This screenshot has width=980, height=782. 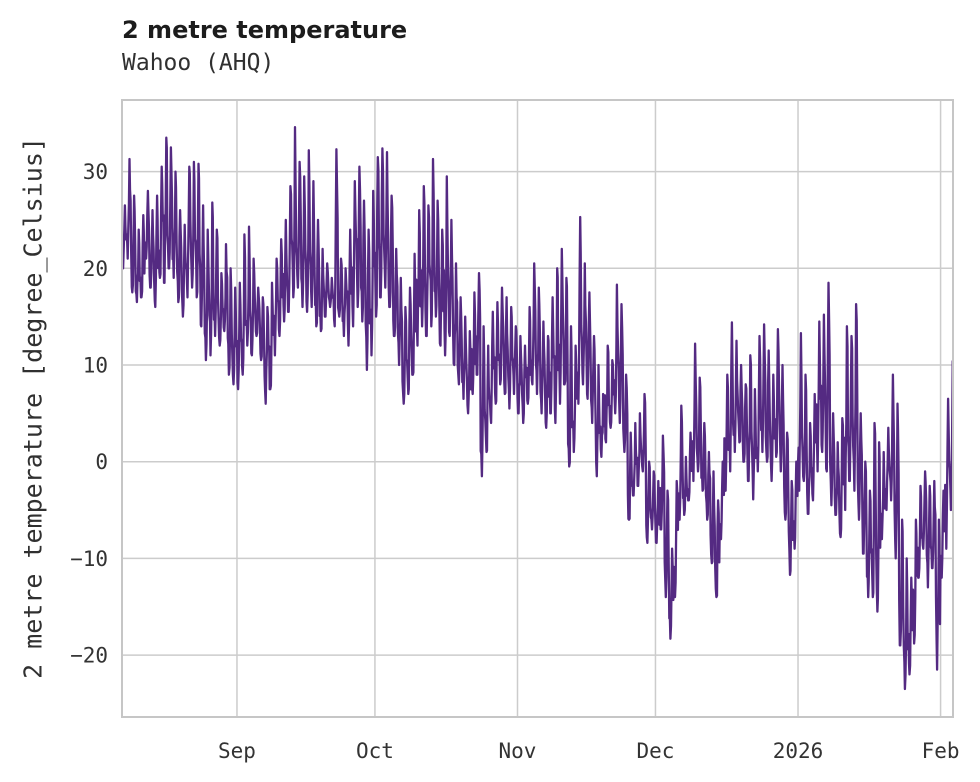 I want to click on y-tick-label: 10, so click(x=95, y=366).